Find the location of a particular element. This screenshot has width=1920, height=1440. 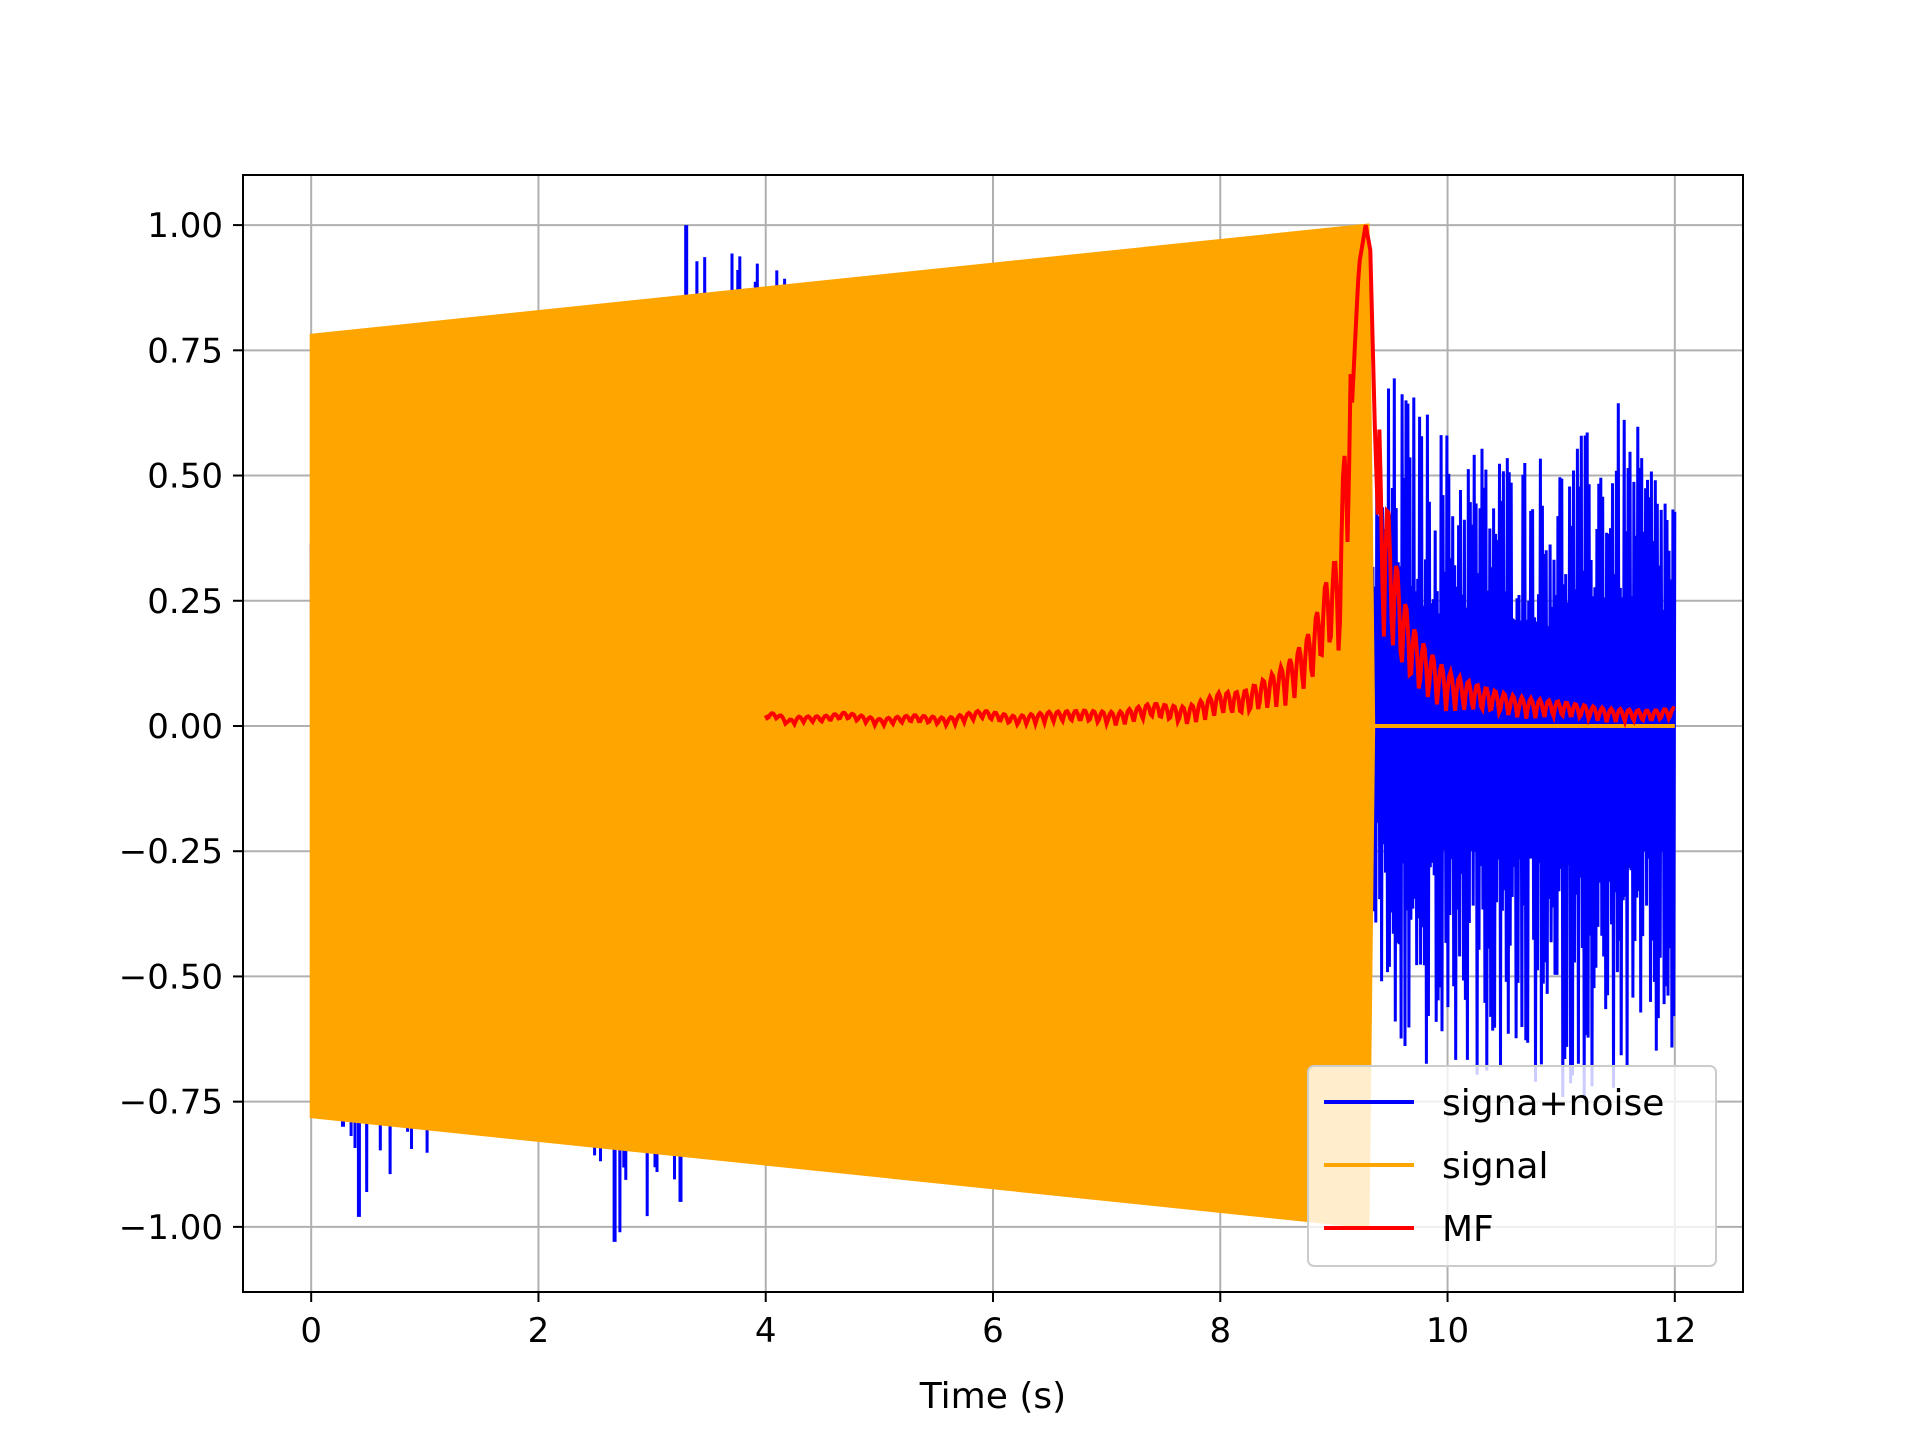

legend-box is located at coordinates (1512, 1166).